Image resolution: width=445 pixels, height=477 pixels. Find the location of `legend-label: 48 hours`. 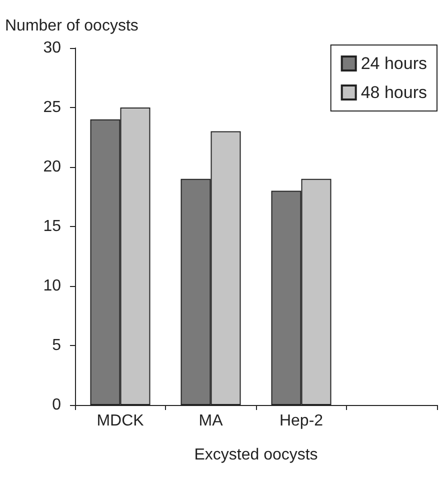

legend-label: 48 hours is located at coordinates (394, 92).